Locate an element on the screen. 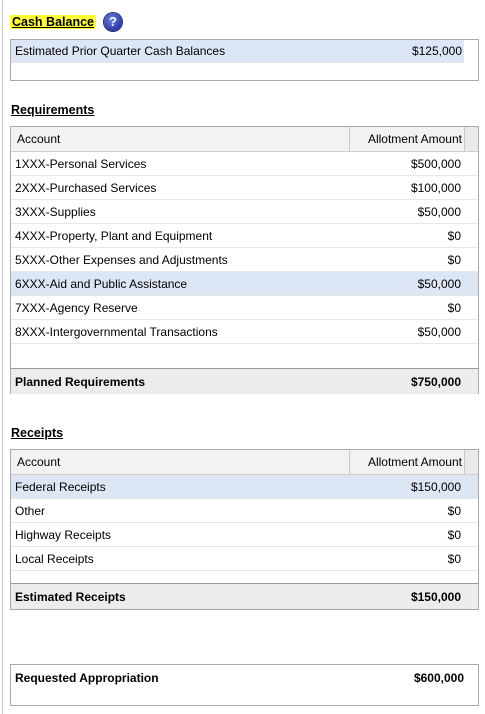 The image size is (485, 714). account-cell: Federal Receipts is located at coordinates (60, 487).